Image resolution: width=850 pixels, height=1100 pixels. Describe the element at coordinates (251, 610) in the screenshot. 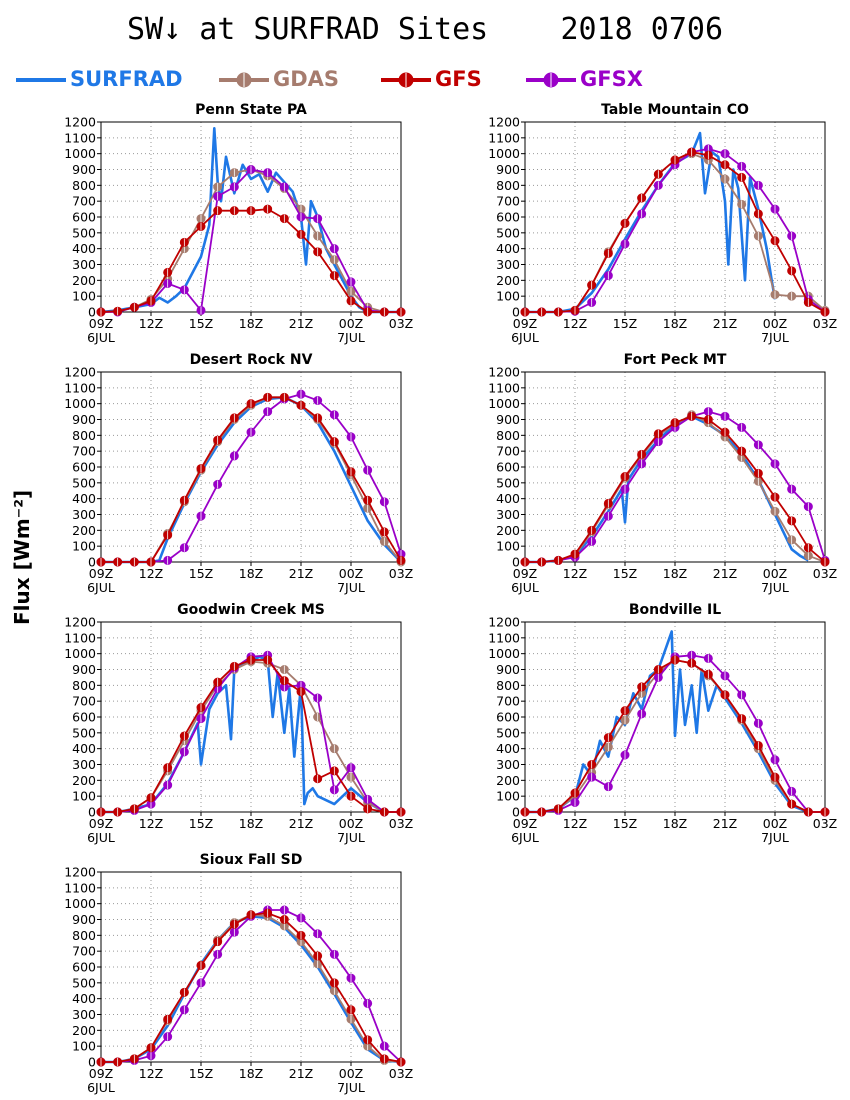

I see `panel-title: Goodwin Creek MS` at that location.